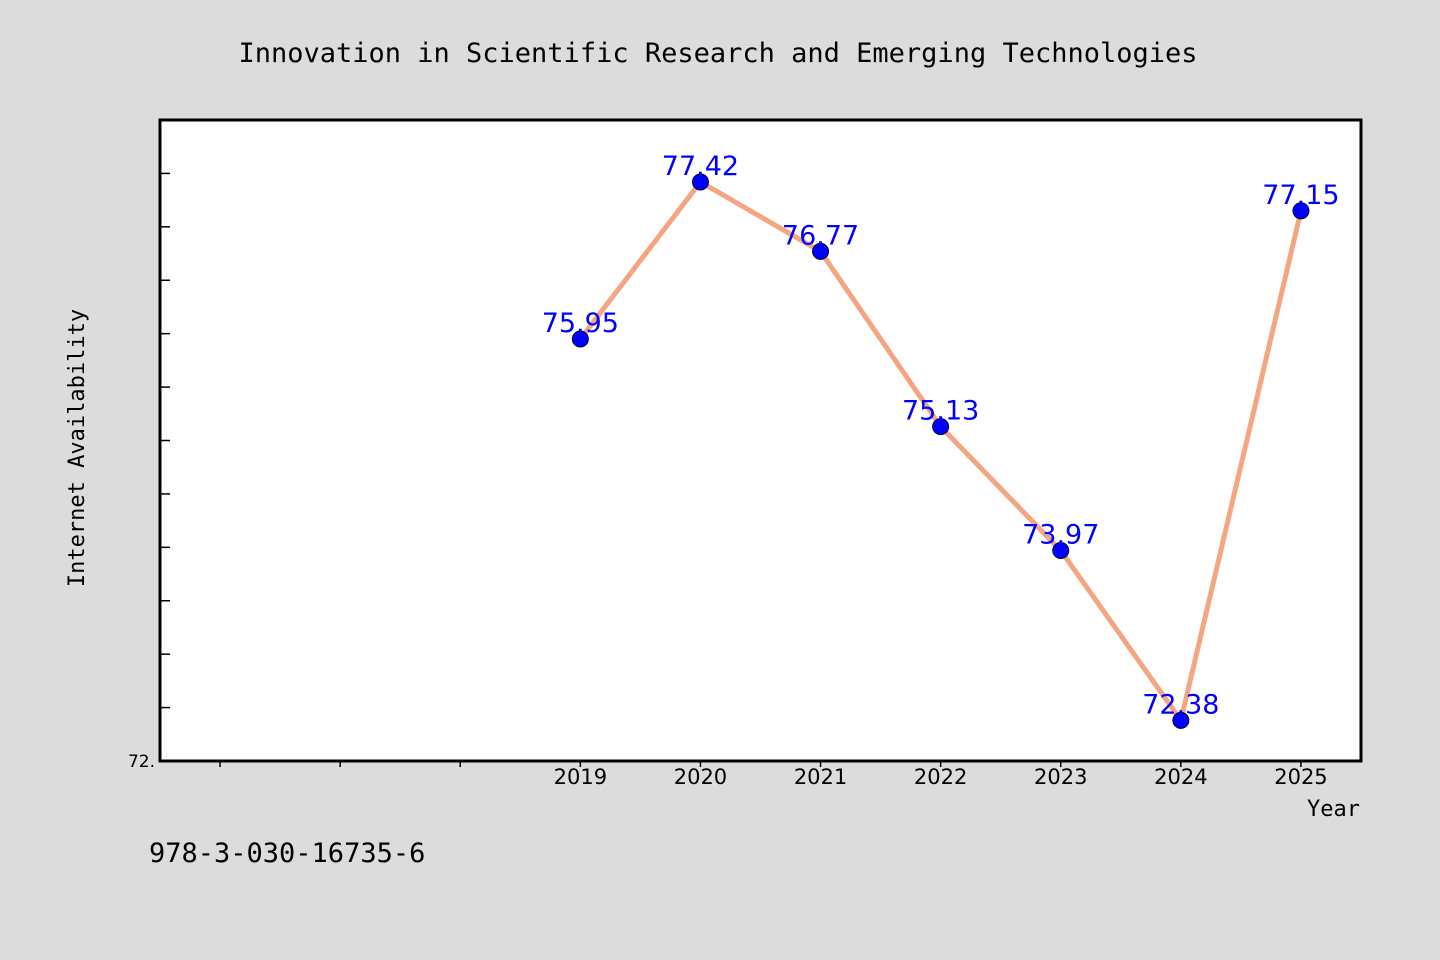  Describe the element at coordinates (1333, 809) in the screenshot. I see `x-axis-label: Year` at that location.